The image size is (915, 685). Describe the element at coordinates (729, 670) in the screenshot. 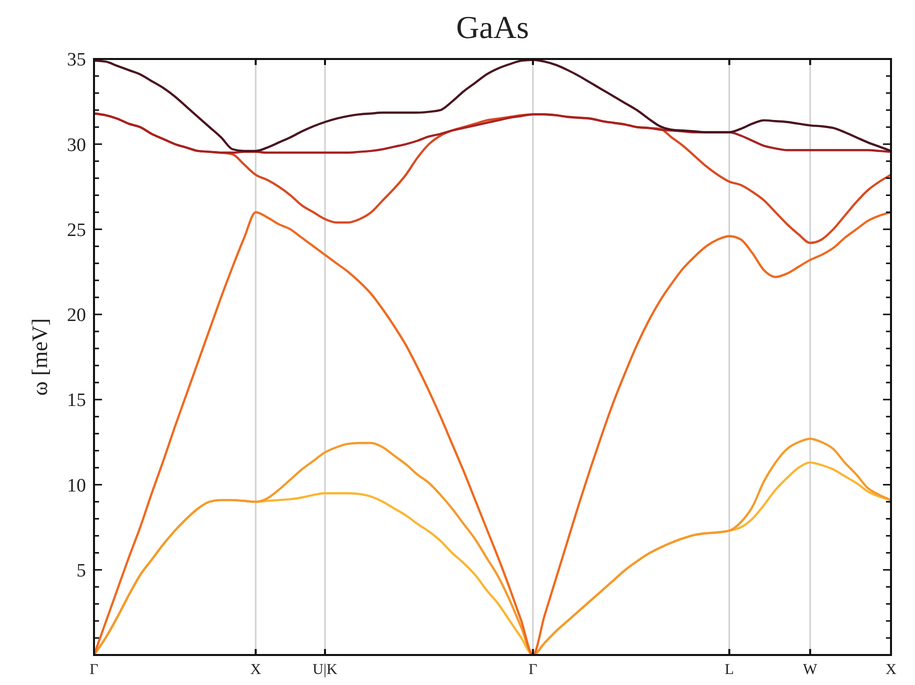

I see `x-tick-label: L` at that location.